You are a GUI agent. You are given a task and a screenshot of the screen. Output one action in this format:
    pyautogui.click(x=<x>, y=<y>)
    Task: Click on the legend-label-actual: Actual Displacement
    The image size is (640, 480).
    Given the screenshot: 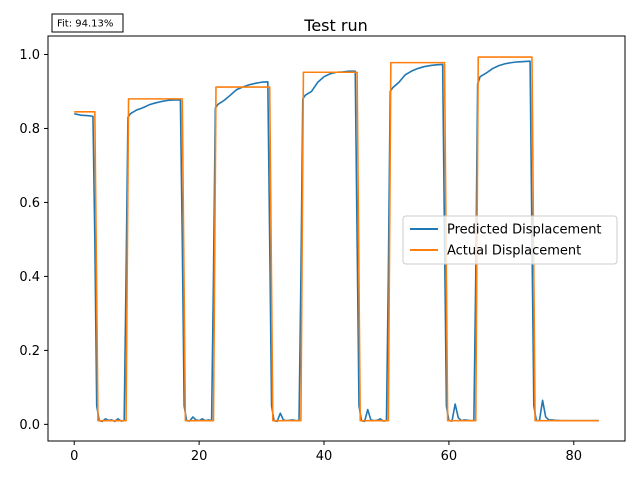 What is the action you would take?
    pyautogui.click(x=514, y=251)
    